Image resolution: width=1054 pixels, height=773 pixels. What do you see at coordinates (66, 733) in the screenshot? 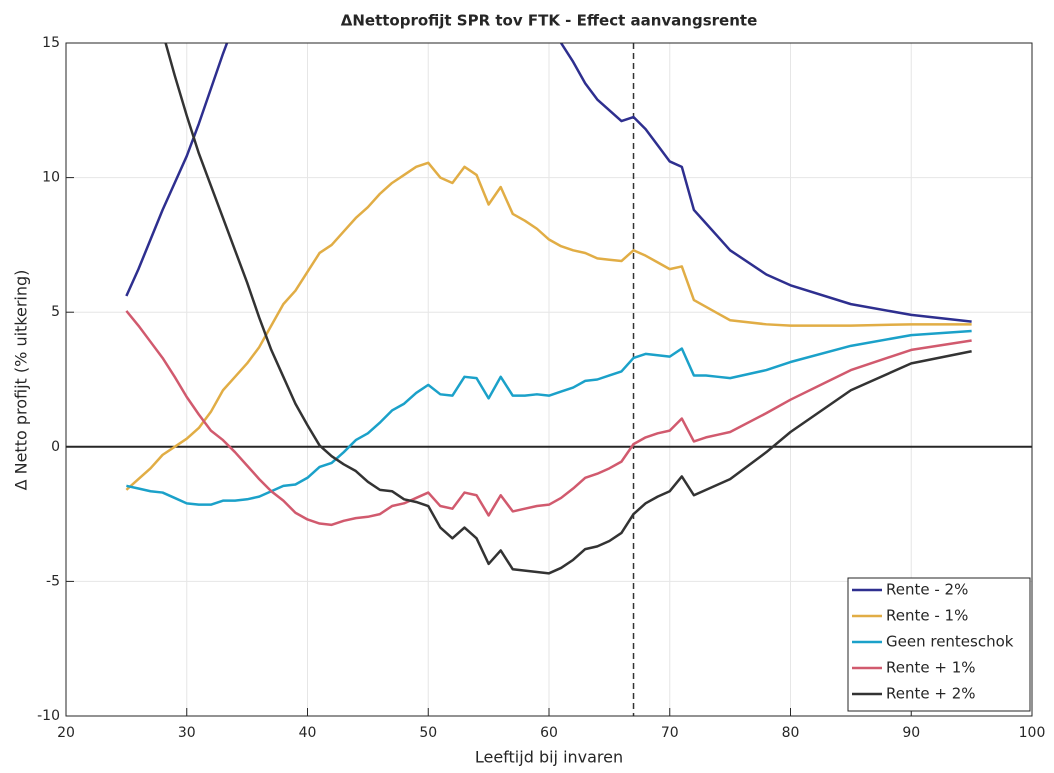
I see `x-tick-label: 20` at bounding box center [66, 733].